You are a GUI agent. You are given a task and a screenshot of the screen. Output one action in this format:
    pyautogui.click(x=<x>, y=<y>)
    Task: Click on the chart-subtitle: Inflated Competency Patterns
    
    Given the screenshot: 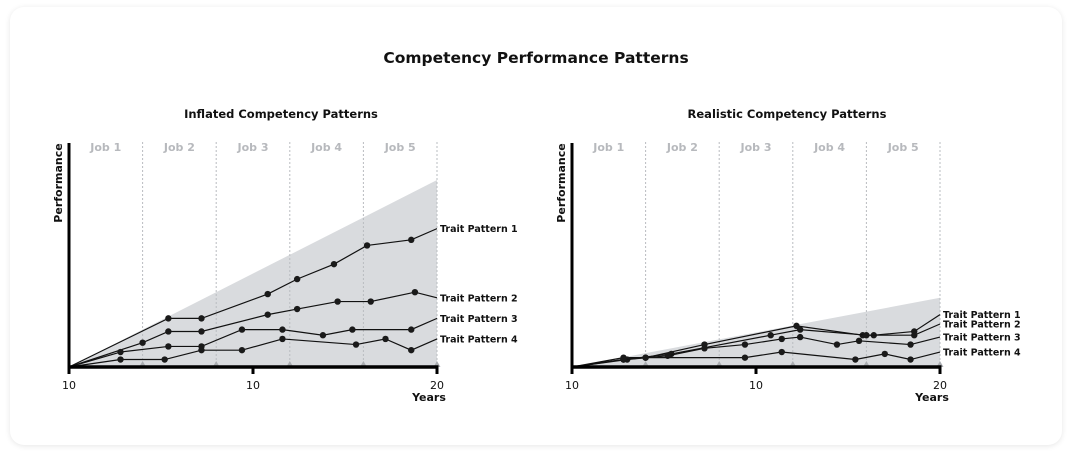 What is the action you would take?
    pyautogui.click(x=281, y=114)
    